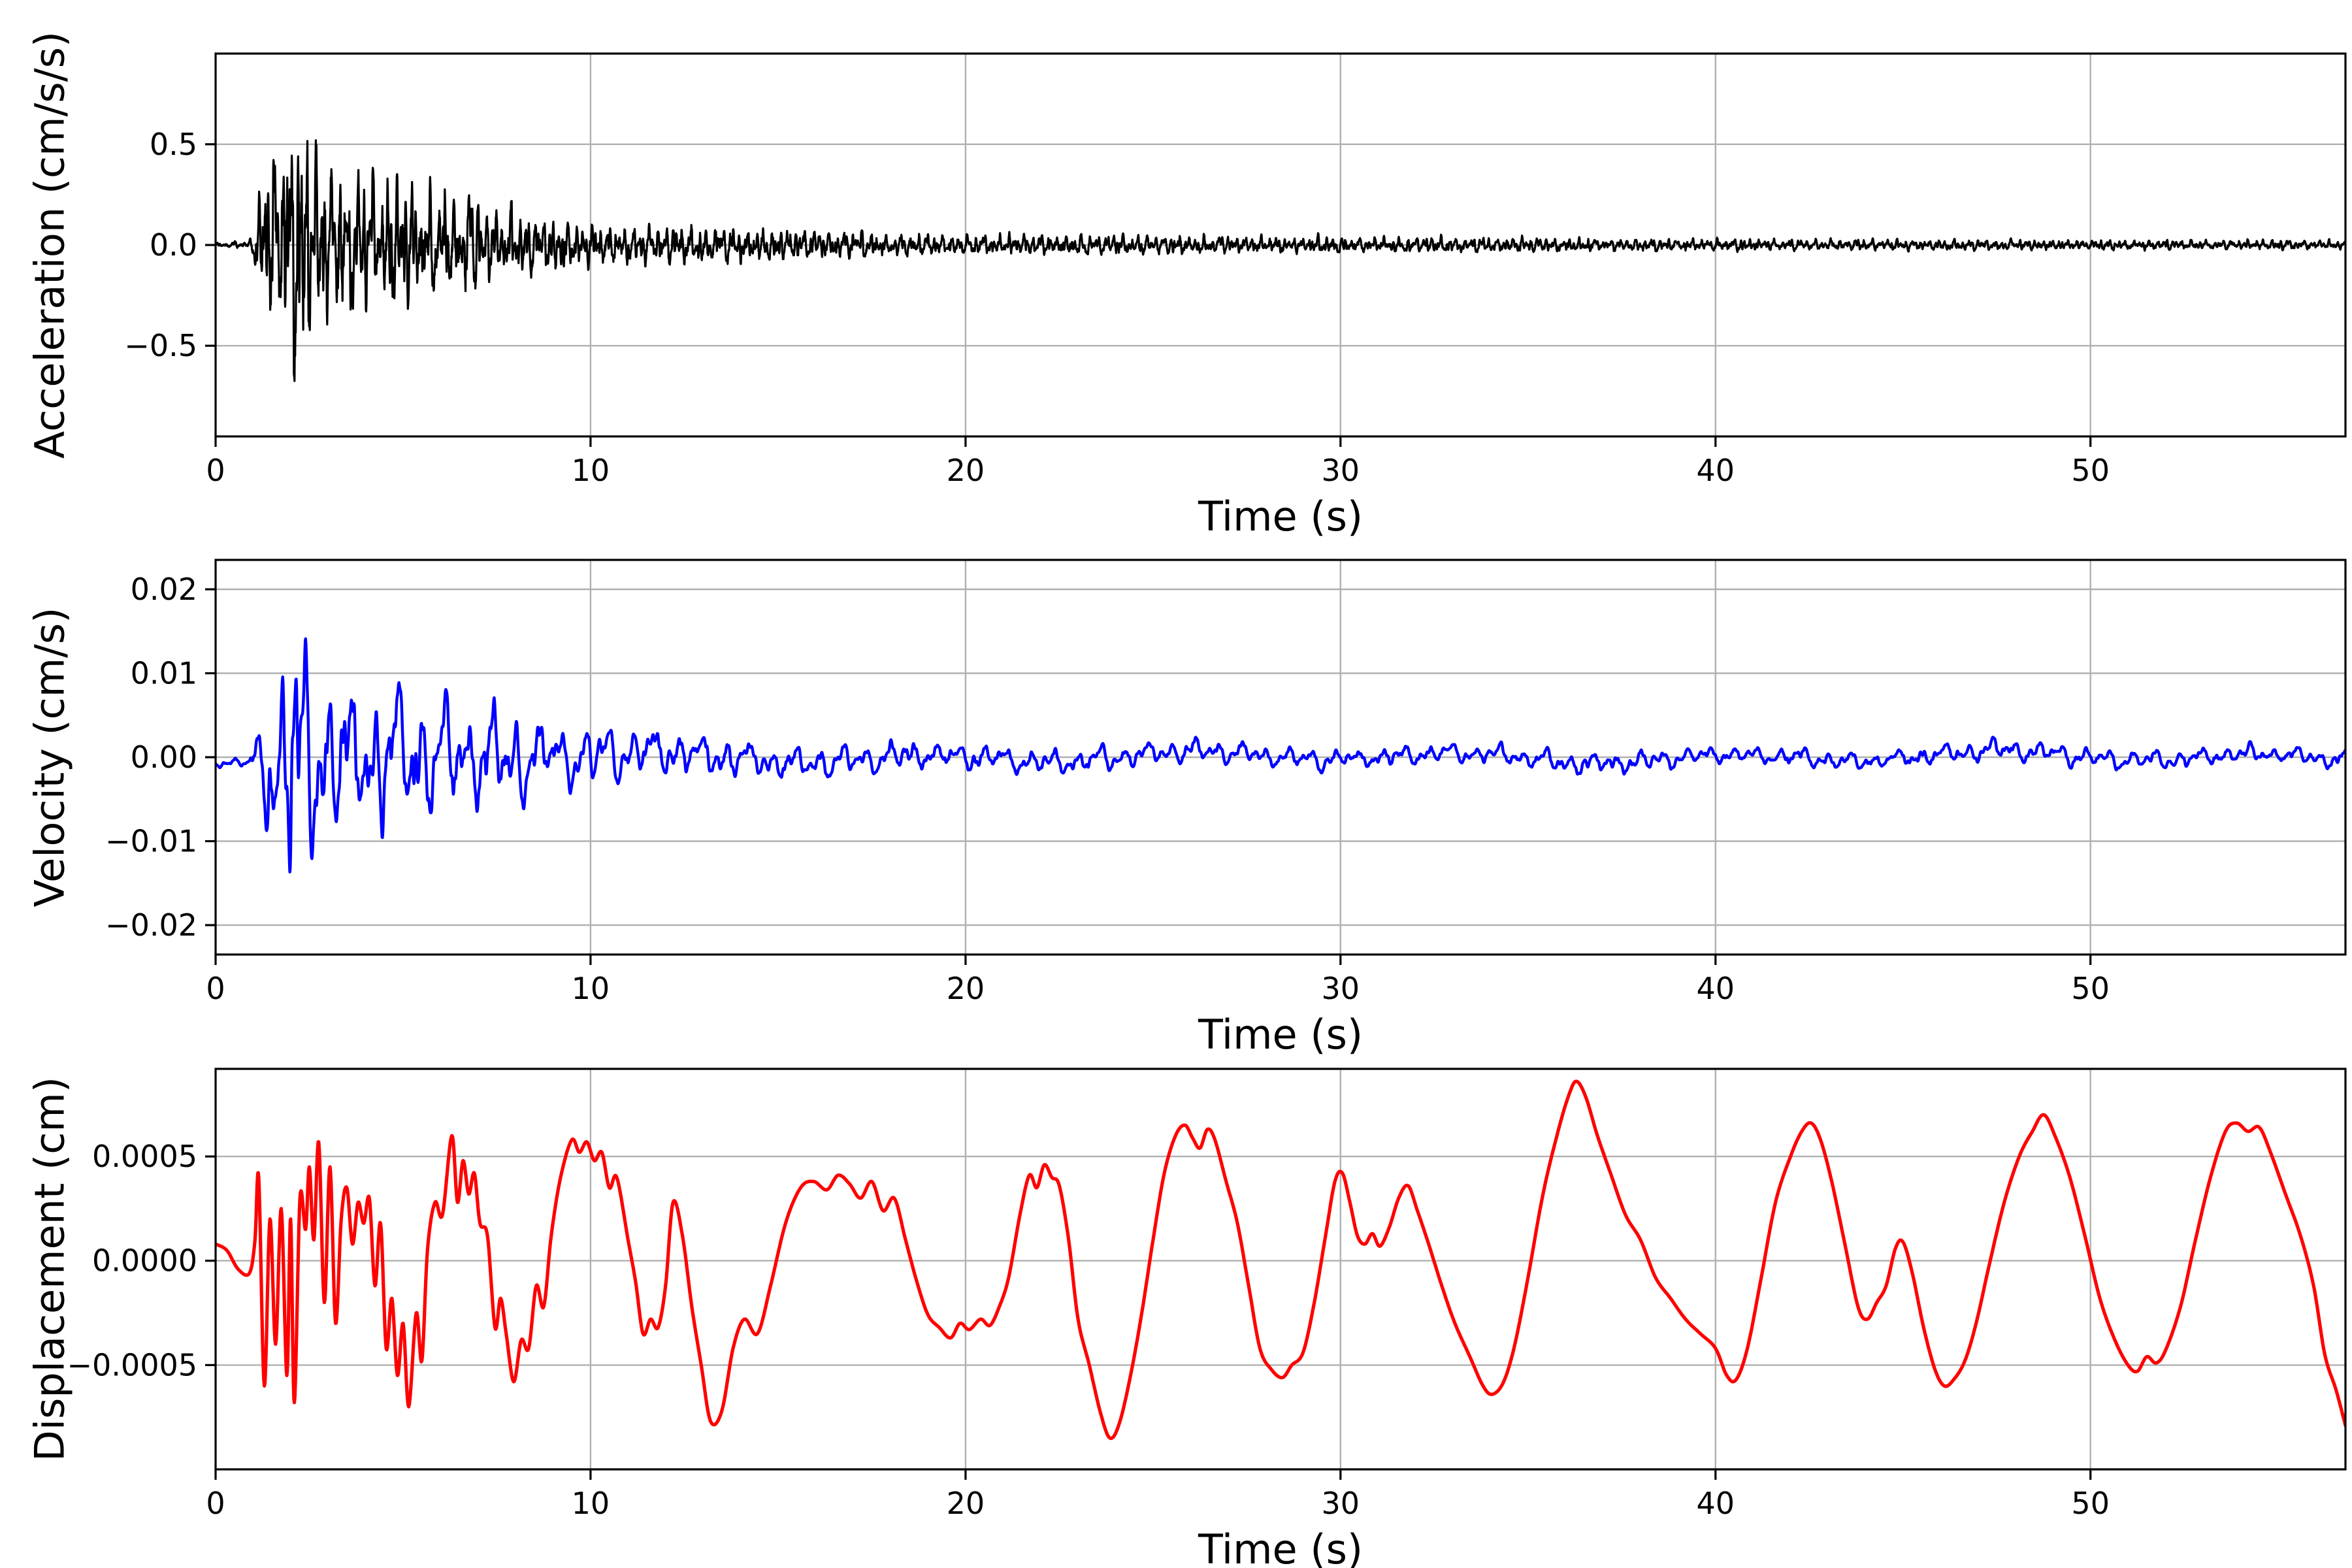 This screenshot has height=1568, width=2352. I want to click on velocity-trace, so click(1280, 755).